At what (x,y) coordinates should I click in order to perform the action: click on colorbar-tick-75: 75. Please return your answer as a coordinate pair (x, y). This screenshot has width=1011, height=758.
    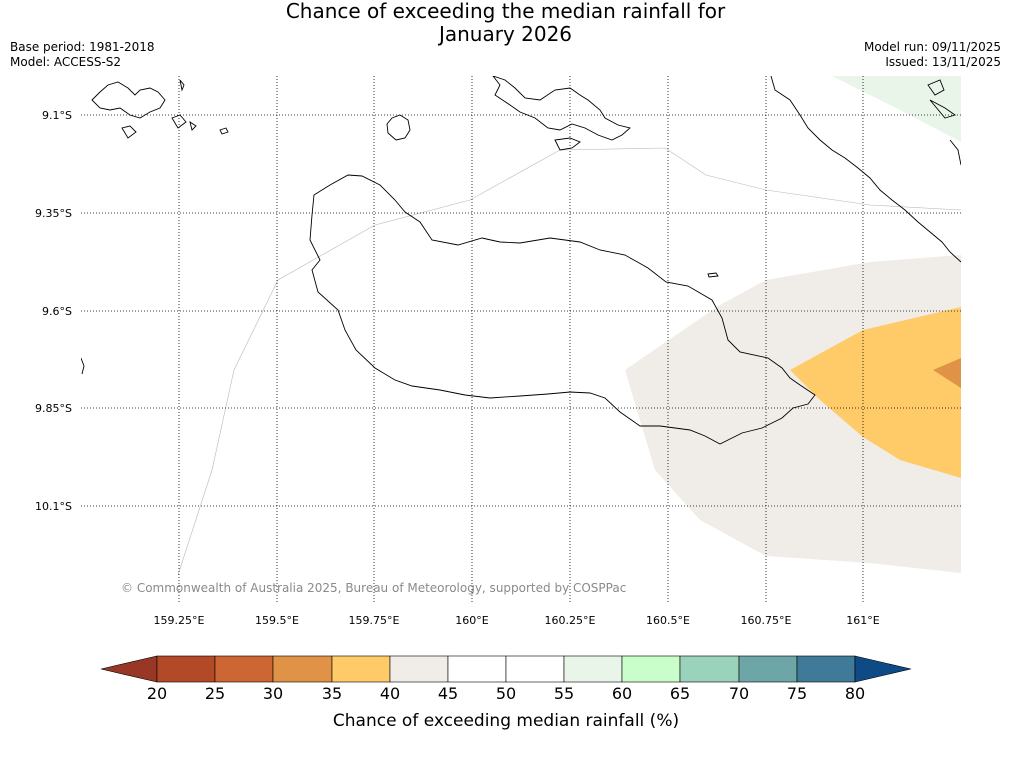
    Looking at the image, I should click on (797, 693).